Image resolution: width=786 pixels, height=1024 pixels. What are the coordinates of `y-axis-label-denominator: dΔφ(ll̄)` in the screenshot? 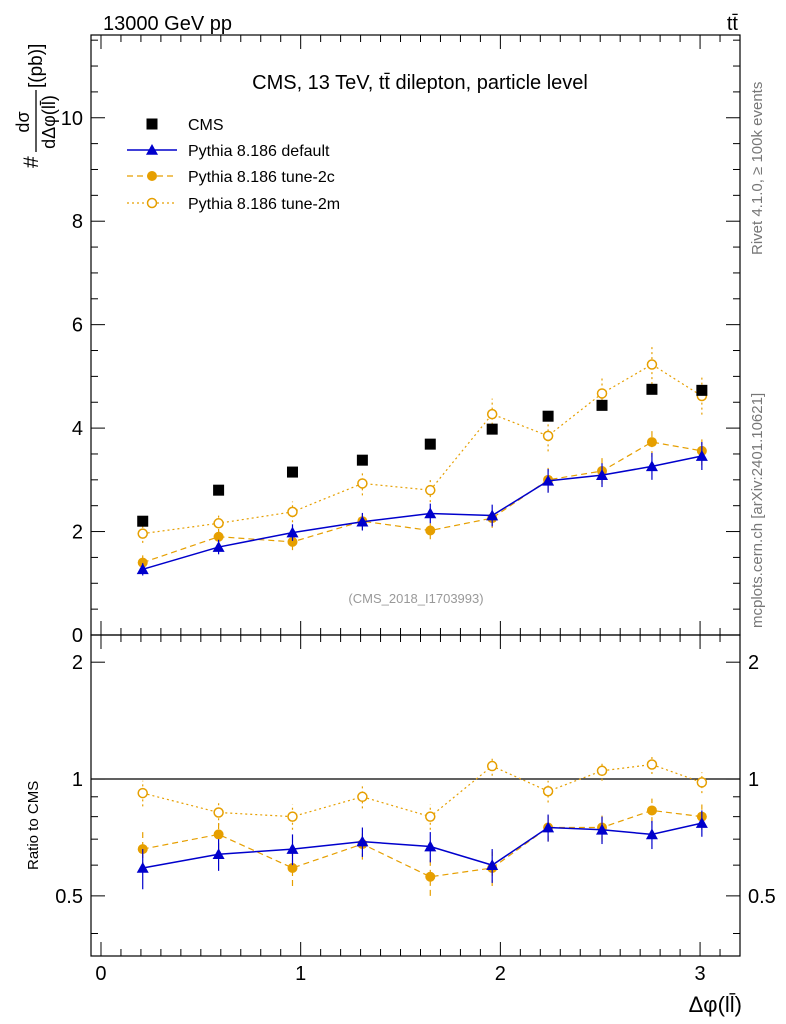 It's located at (49, 122).